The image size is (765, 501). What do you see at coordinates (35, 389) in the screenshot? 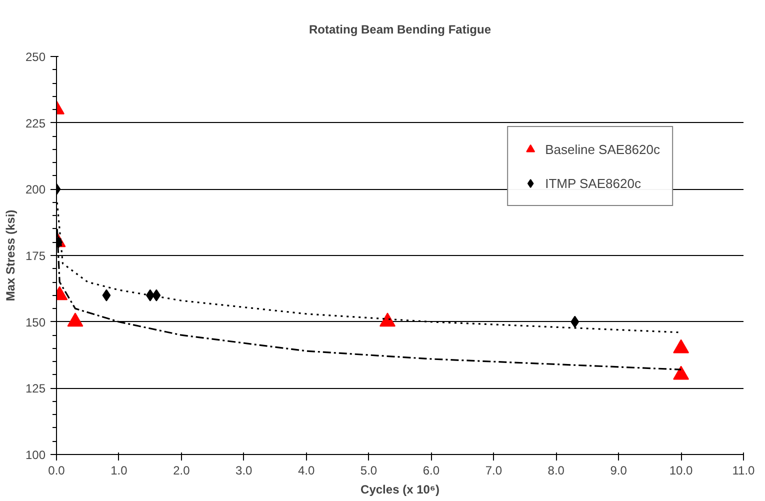
I see `y-tick-label: 125` at bounding box center [35, 389].